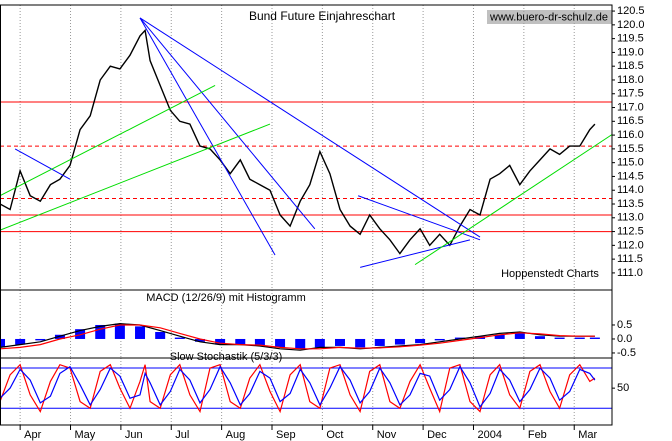  Describe the element at coordinates (489, 435) in the screenshot. I see `x-tick-label: 2004` at that location.